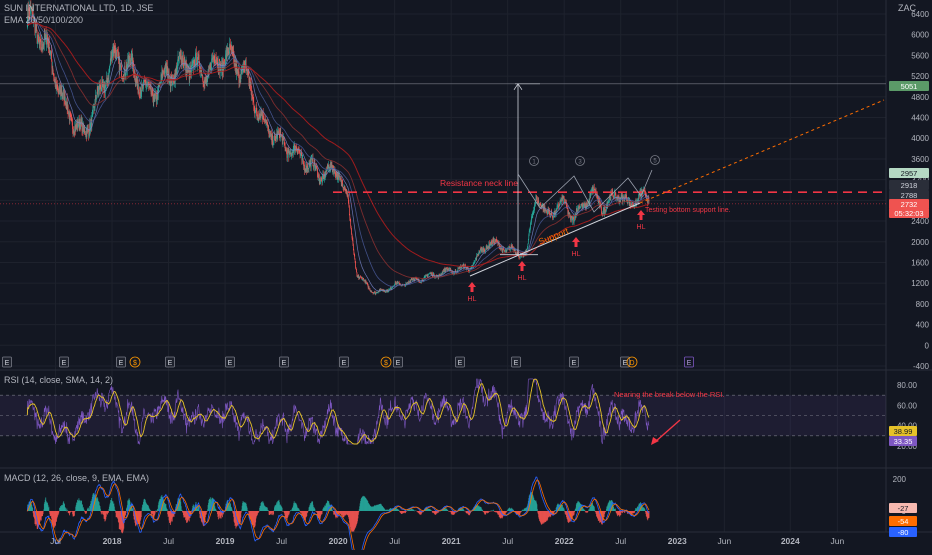  I want to click on price-axis-tick: 4800, so click(920, 97).